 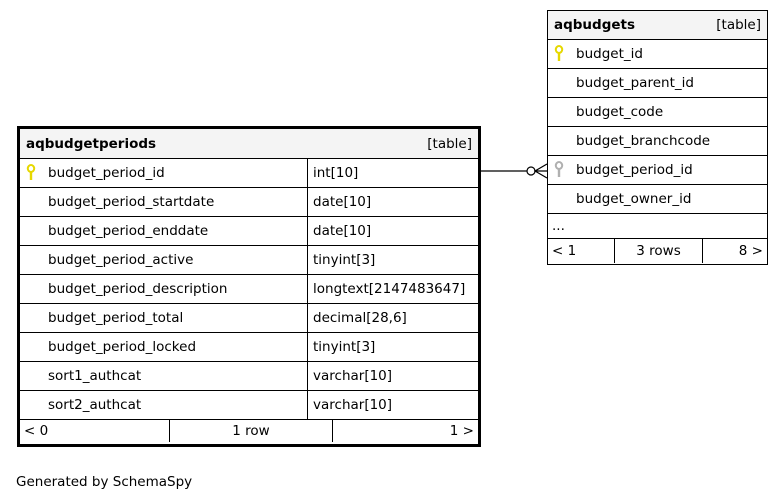 What do you see at coordinates (657, 25) in the screenshot?
I see `table-header: aqbudgets [table]` at bounding box center [657, 25].